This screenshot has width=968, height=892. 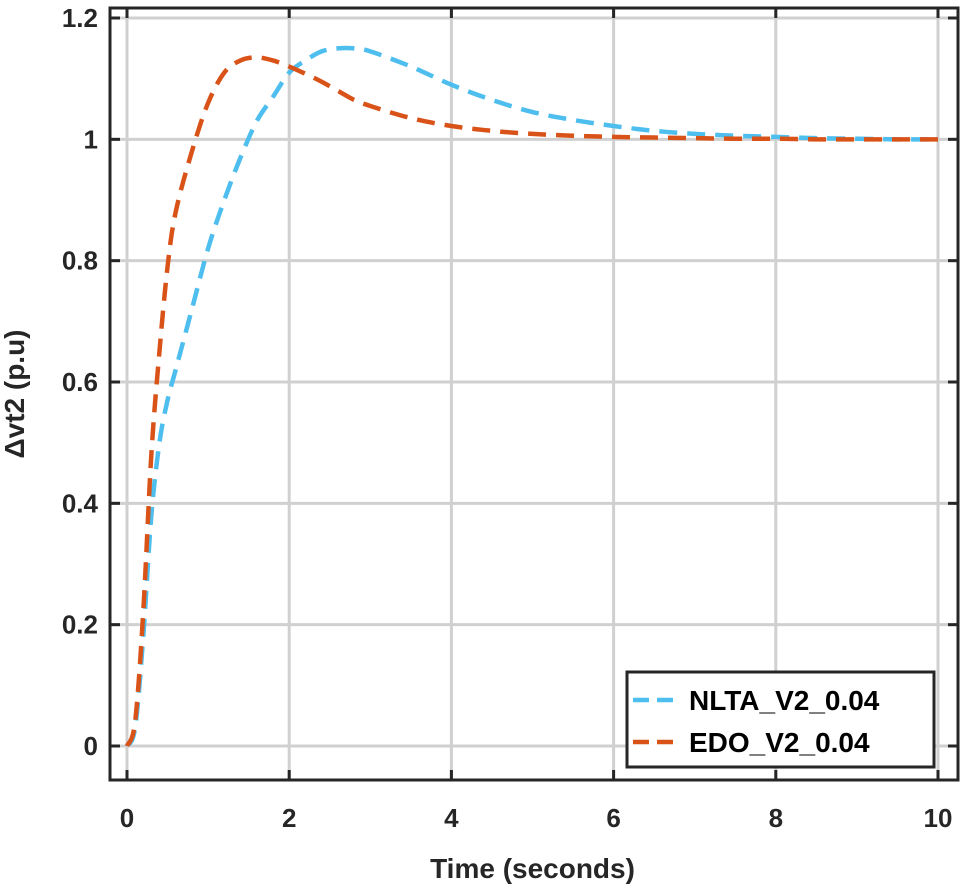 I want to click on y-tick-label: 1.2, so click(x=80, y=18).